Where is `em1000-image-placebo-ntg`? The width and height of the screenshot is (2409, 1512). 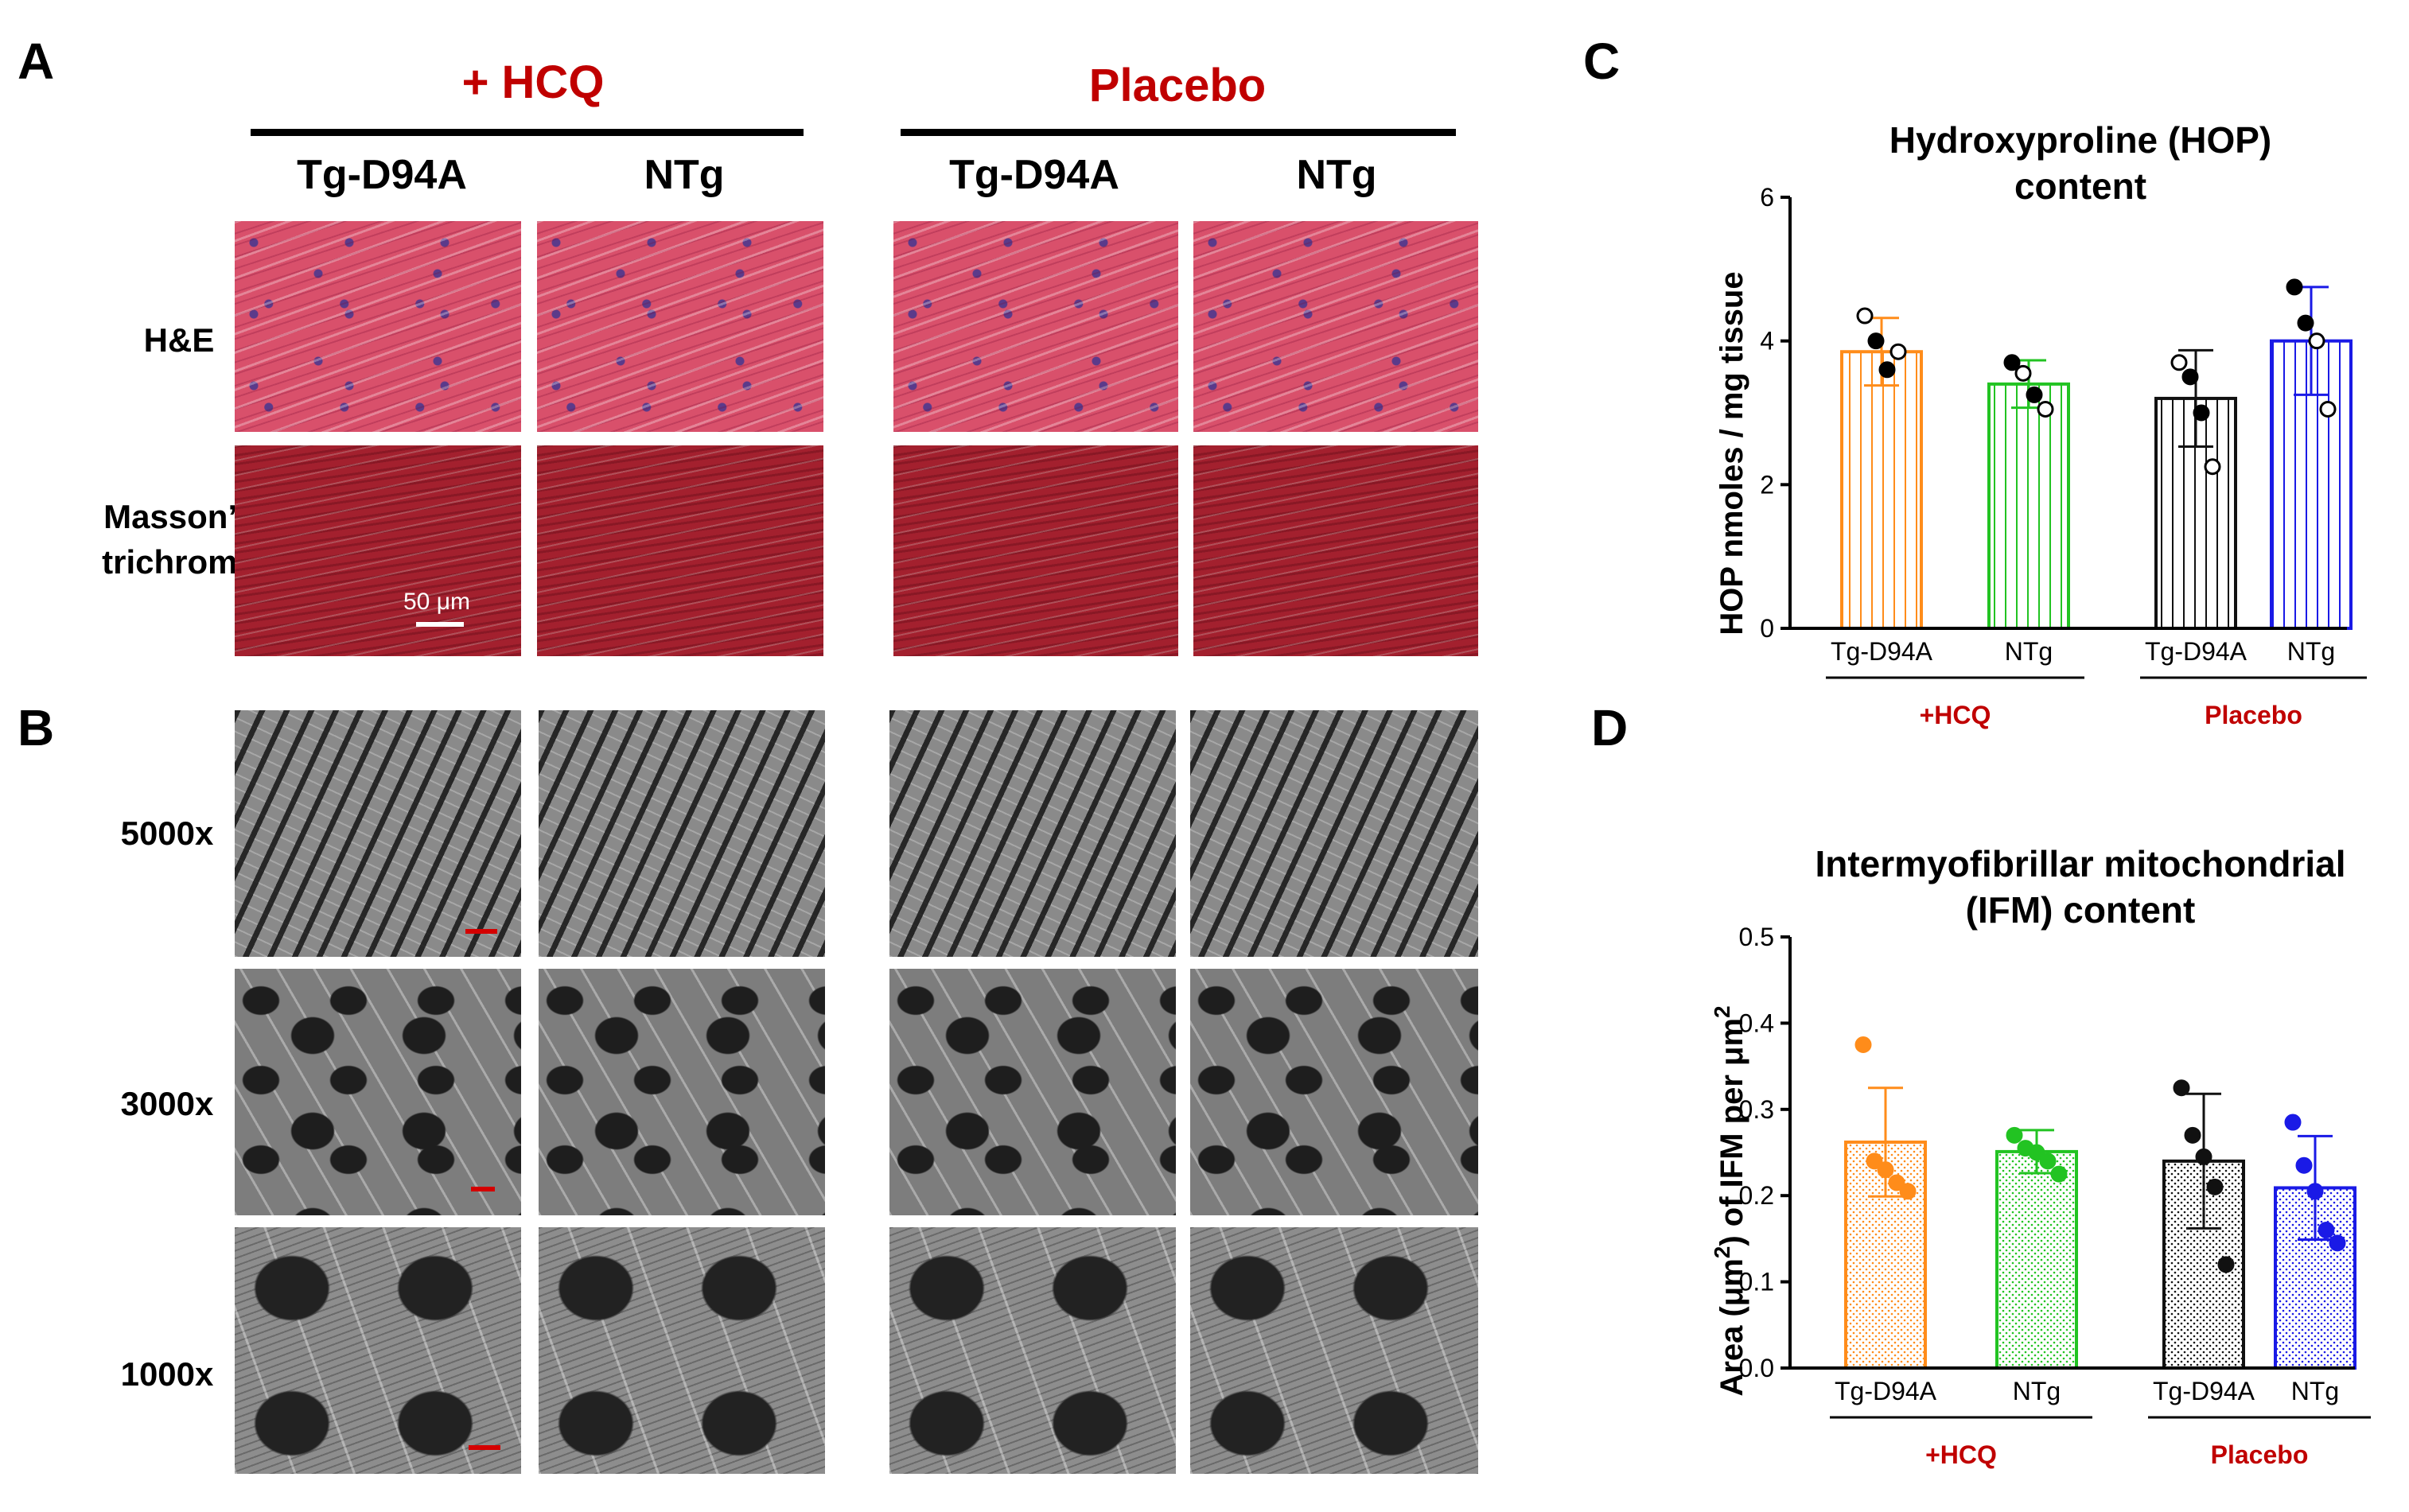
em1000-image-placebo-ntg is located at coordinates (1334, 1350).